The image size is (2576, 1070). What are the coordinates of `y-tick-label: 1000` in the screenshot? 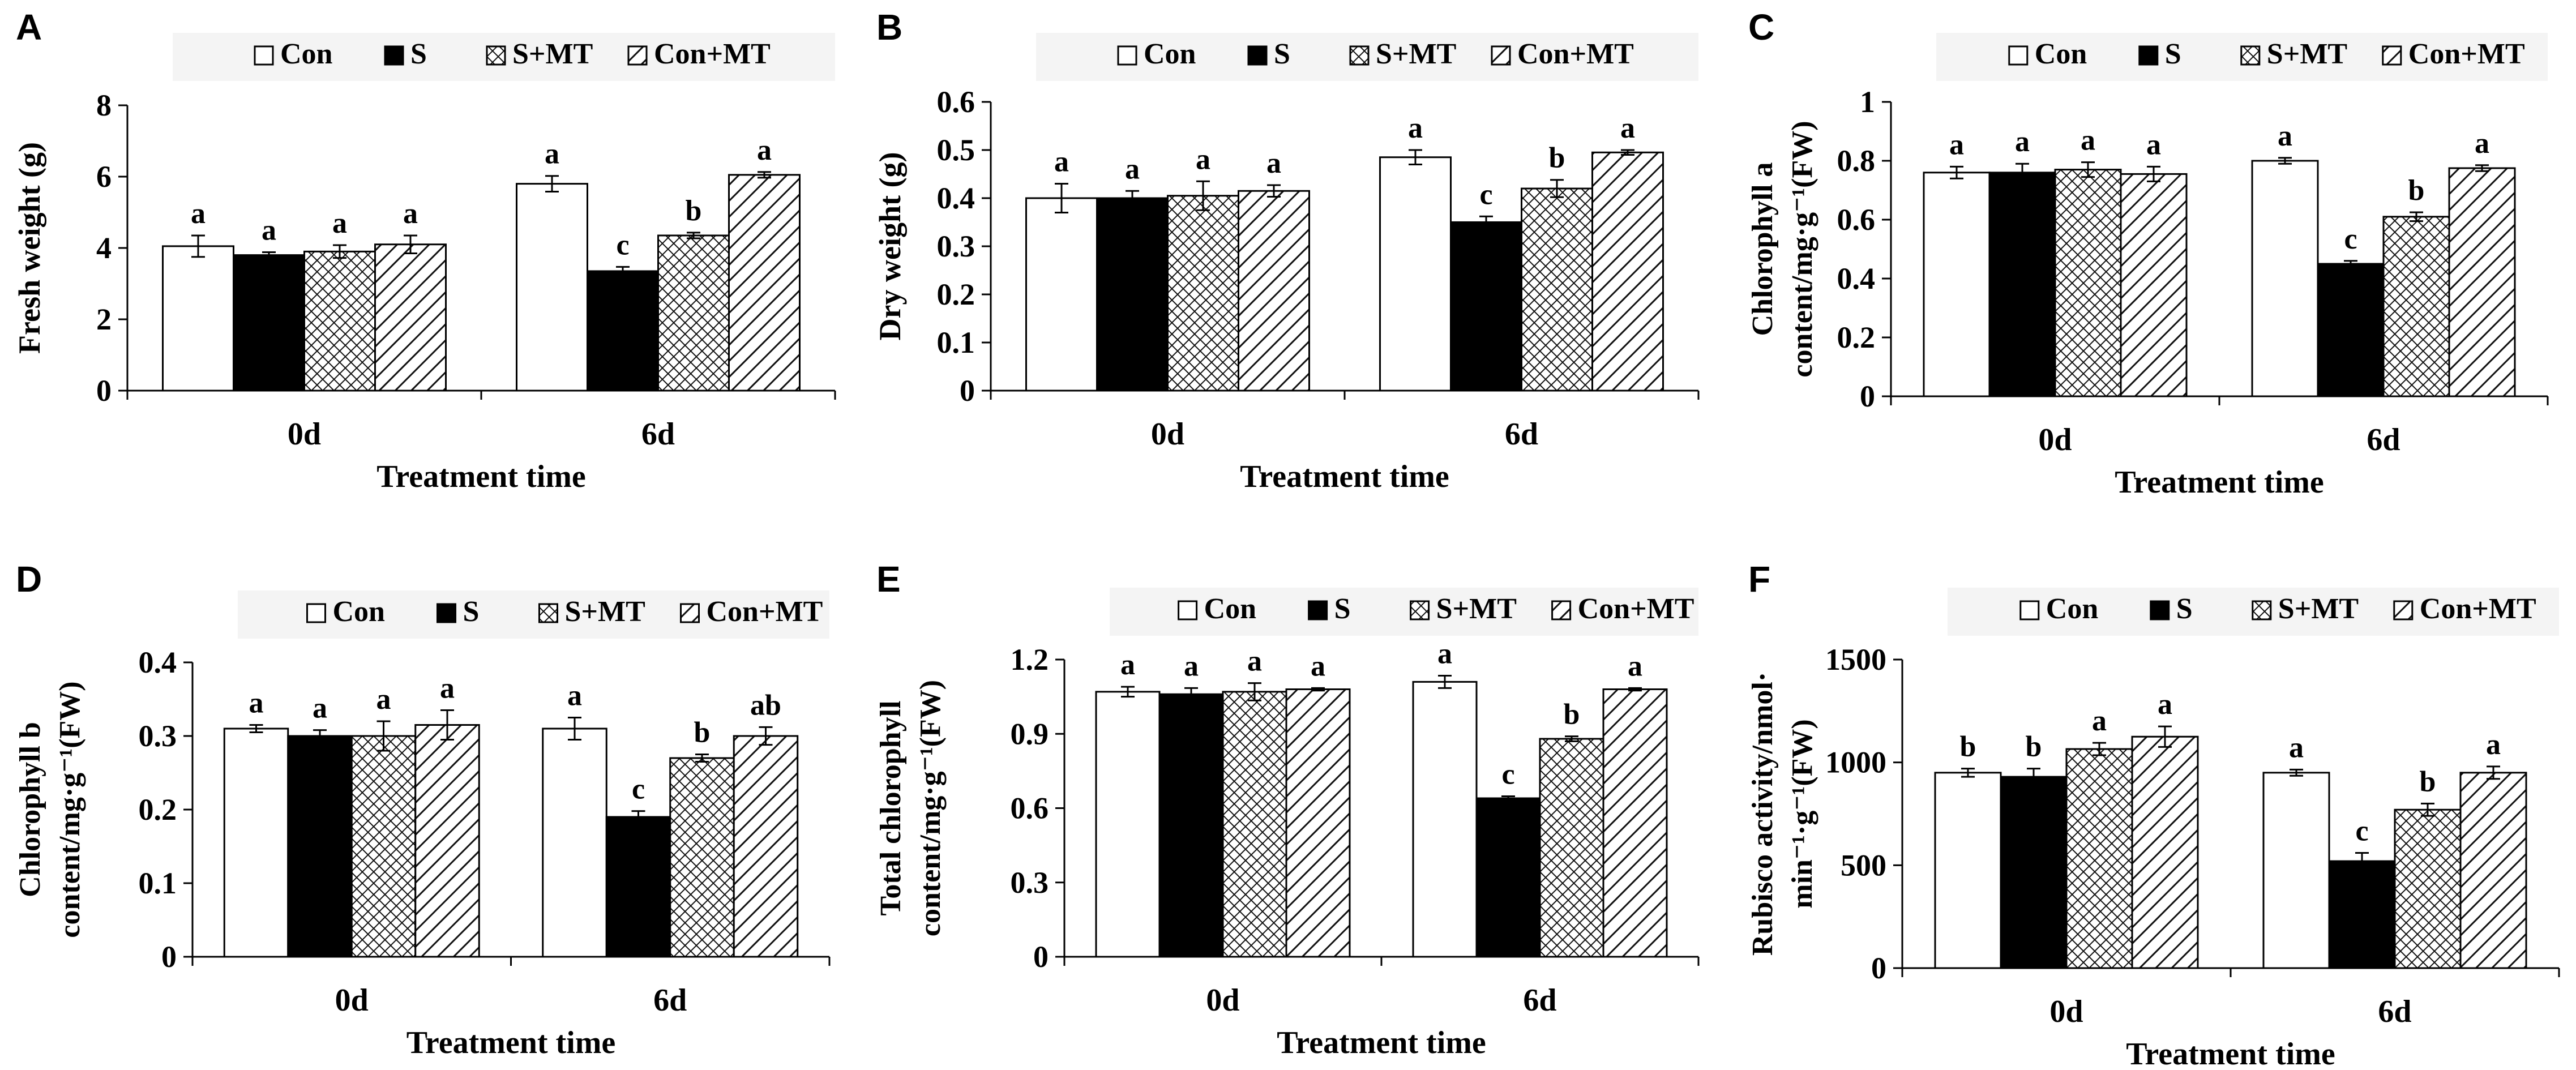 It's located at (1855, 763).